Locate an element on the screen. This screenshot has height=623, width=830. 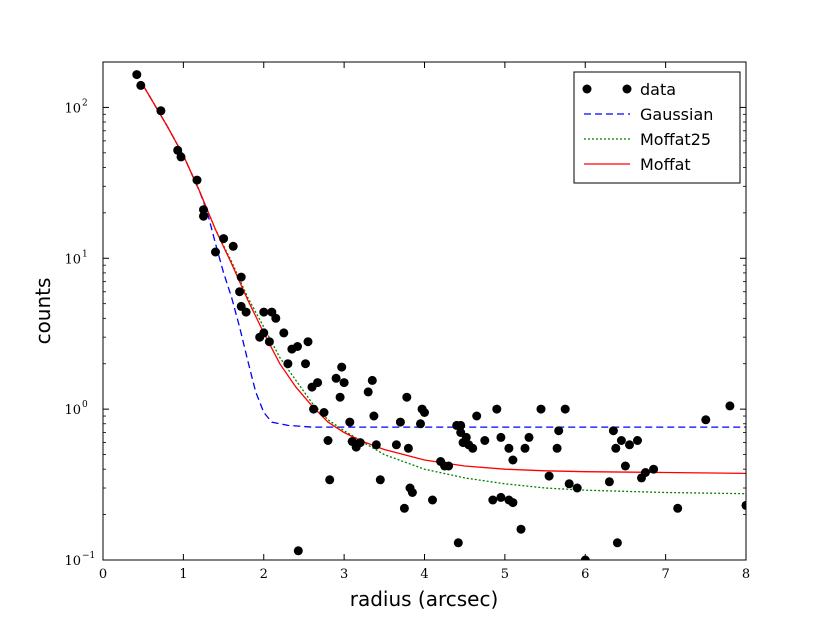
y-axis-title: counts is located at coordinates (43, 311).